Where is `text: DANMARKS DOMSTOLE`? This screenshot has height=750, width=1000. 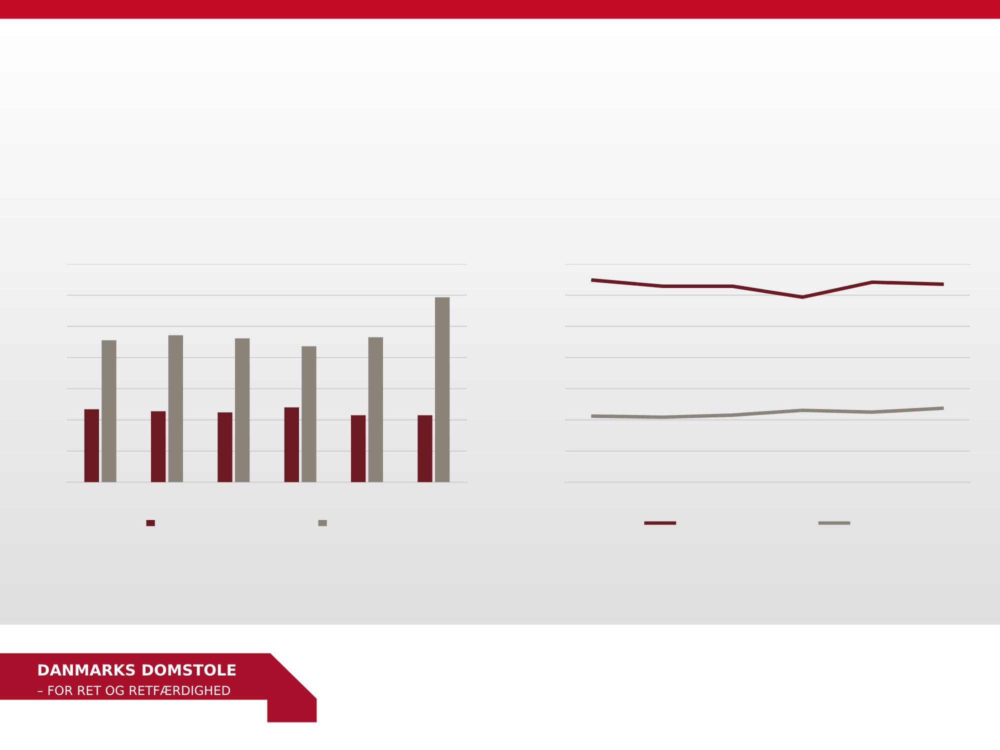
text: DANMARKS DOMSTOLE is located at coordinates (137, 670).